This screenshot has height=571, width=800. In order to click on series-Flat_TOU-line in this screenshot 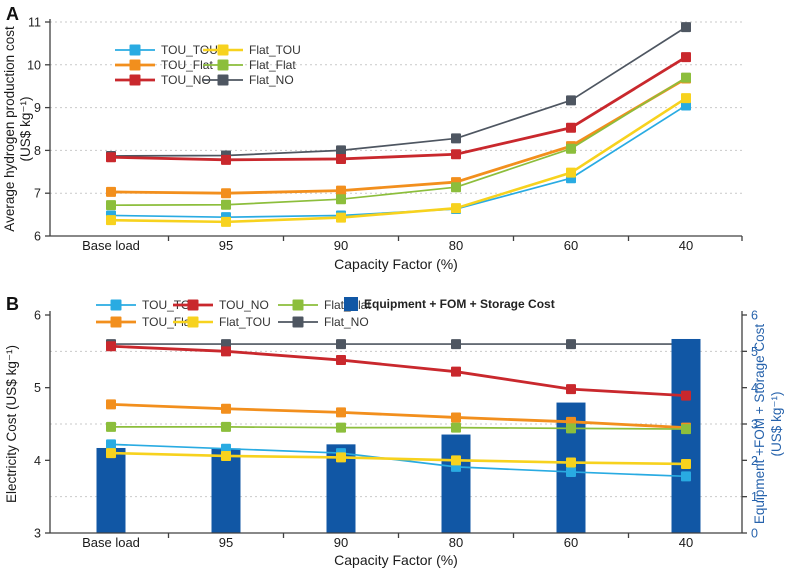, I will do `click(398, 458)`.